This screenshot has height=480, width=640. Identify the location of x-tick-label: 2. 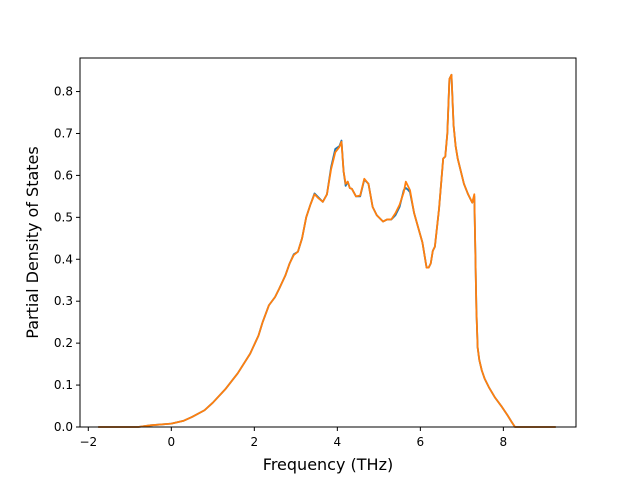
(255, 442).